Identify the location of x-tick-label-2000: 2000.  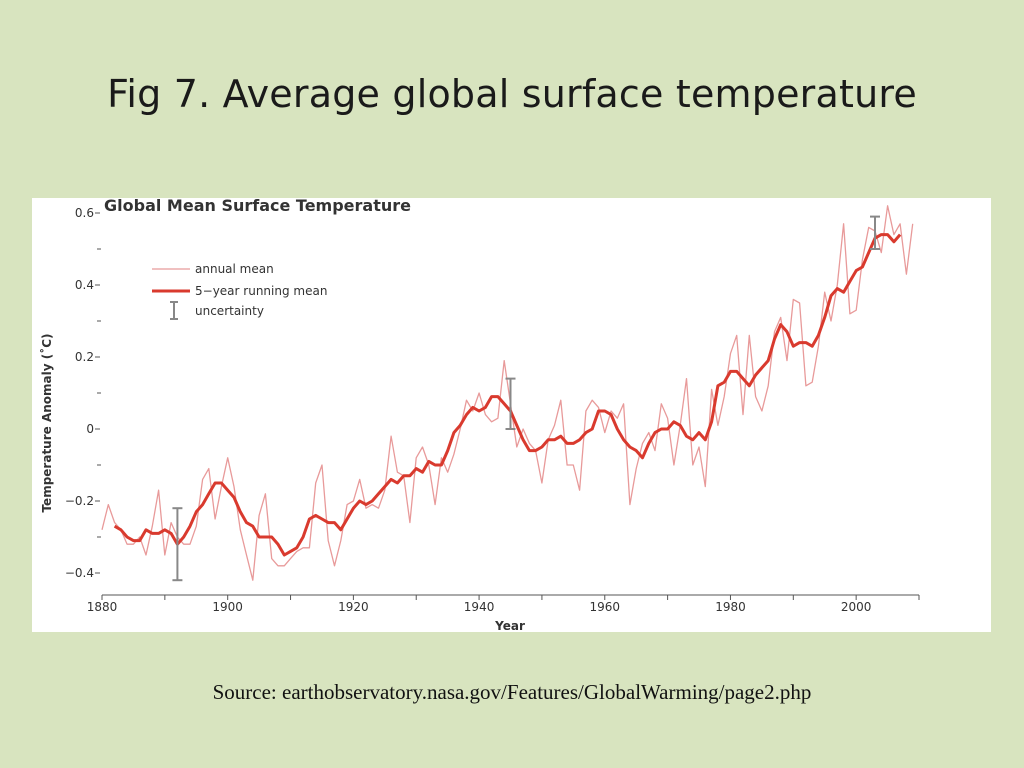
(856, 607).